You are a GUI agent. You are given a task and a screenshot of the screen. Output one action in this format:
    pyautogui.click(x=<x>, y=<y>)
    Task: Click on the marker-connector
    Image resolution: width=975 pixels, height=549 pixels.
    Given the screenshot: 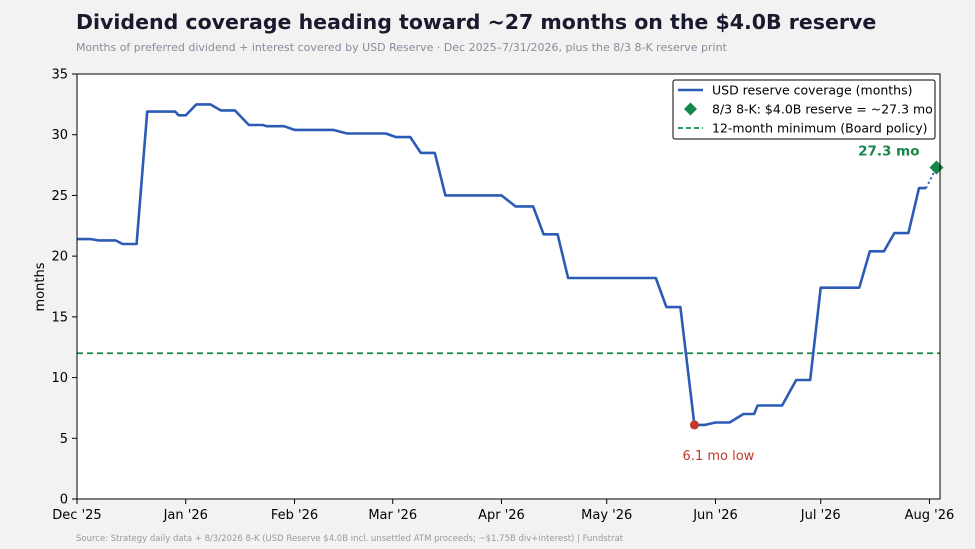 What is the action you would take?
    pyautogui.click(x=931, y=178)
    